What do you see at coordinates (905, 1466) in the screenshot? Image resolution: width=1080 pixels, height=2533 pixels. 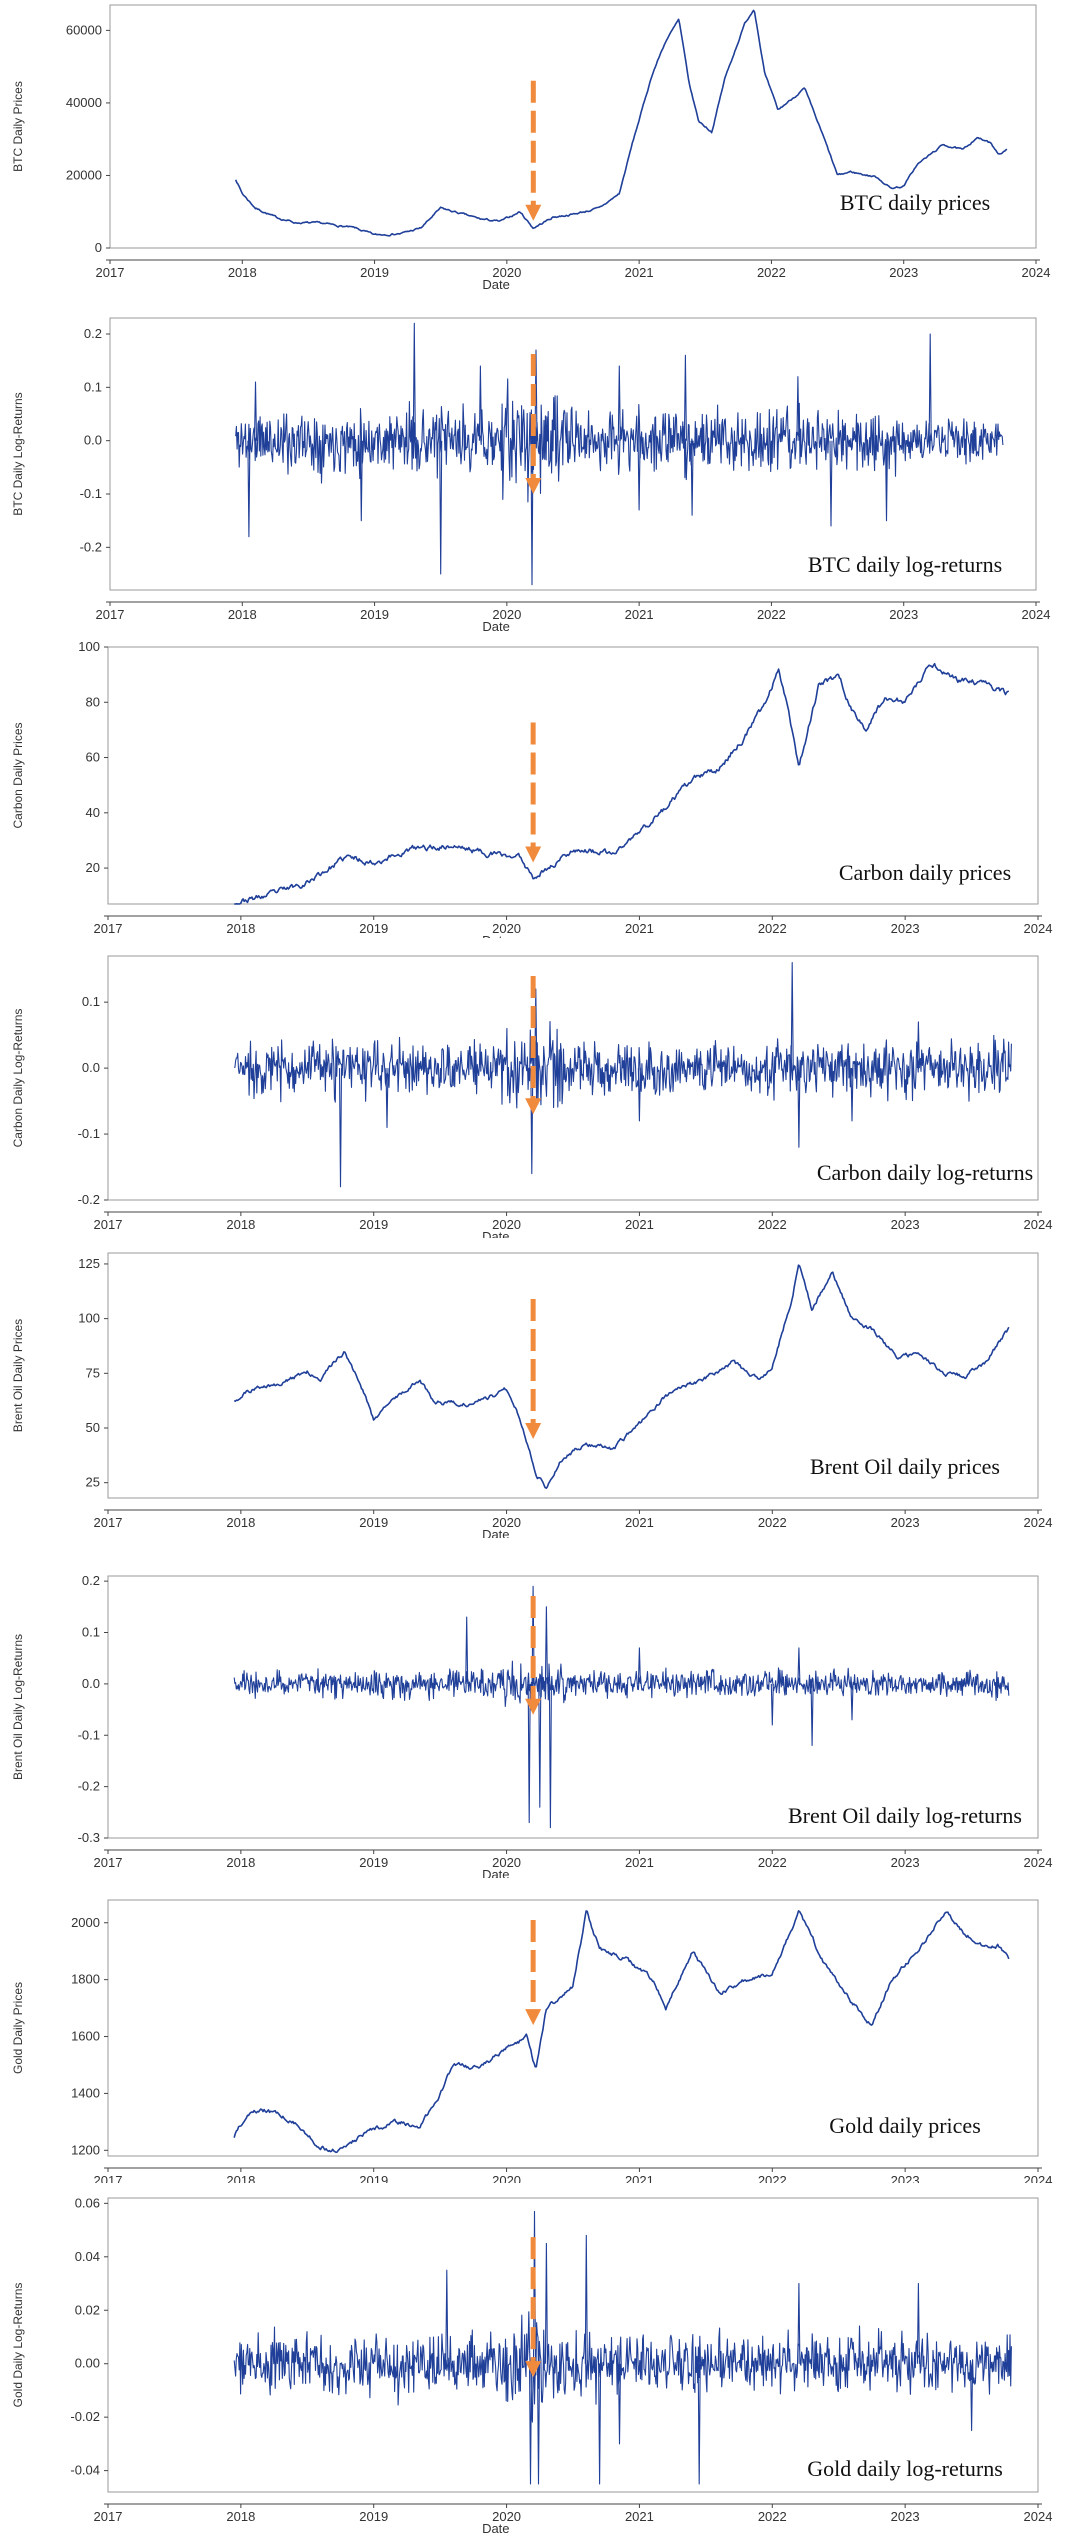 I see `series-annotation: Brent Oil daily prices` at bounding box center [905, 1466].